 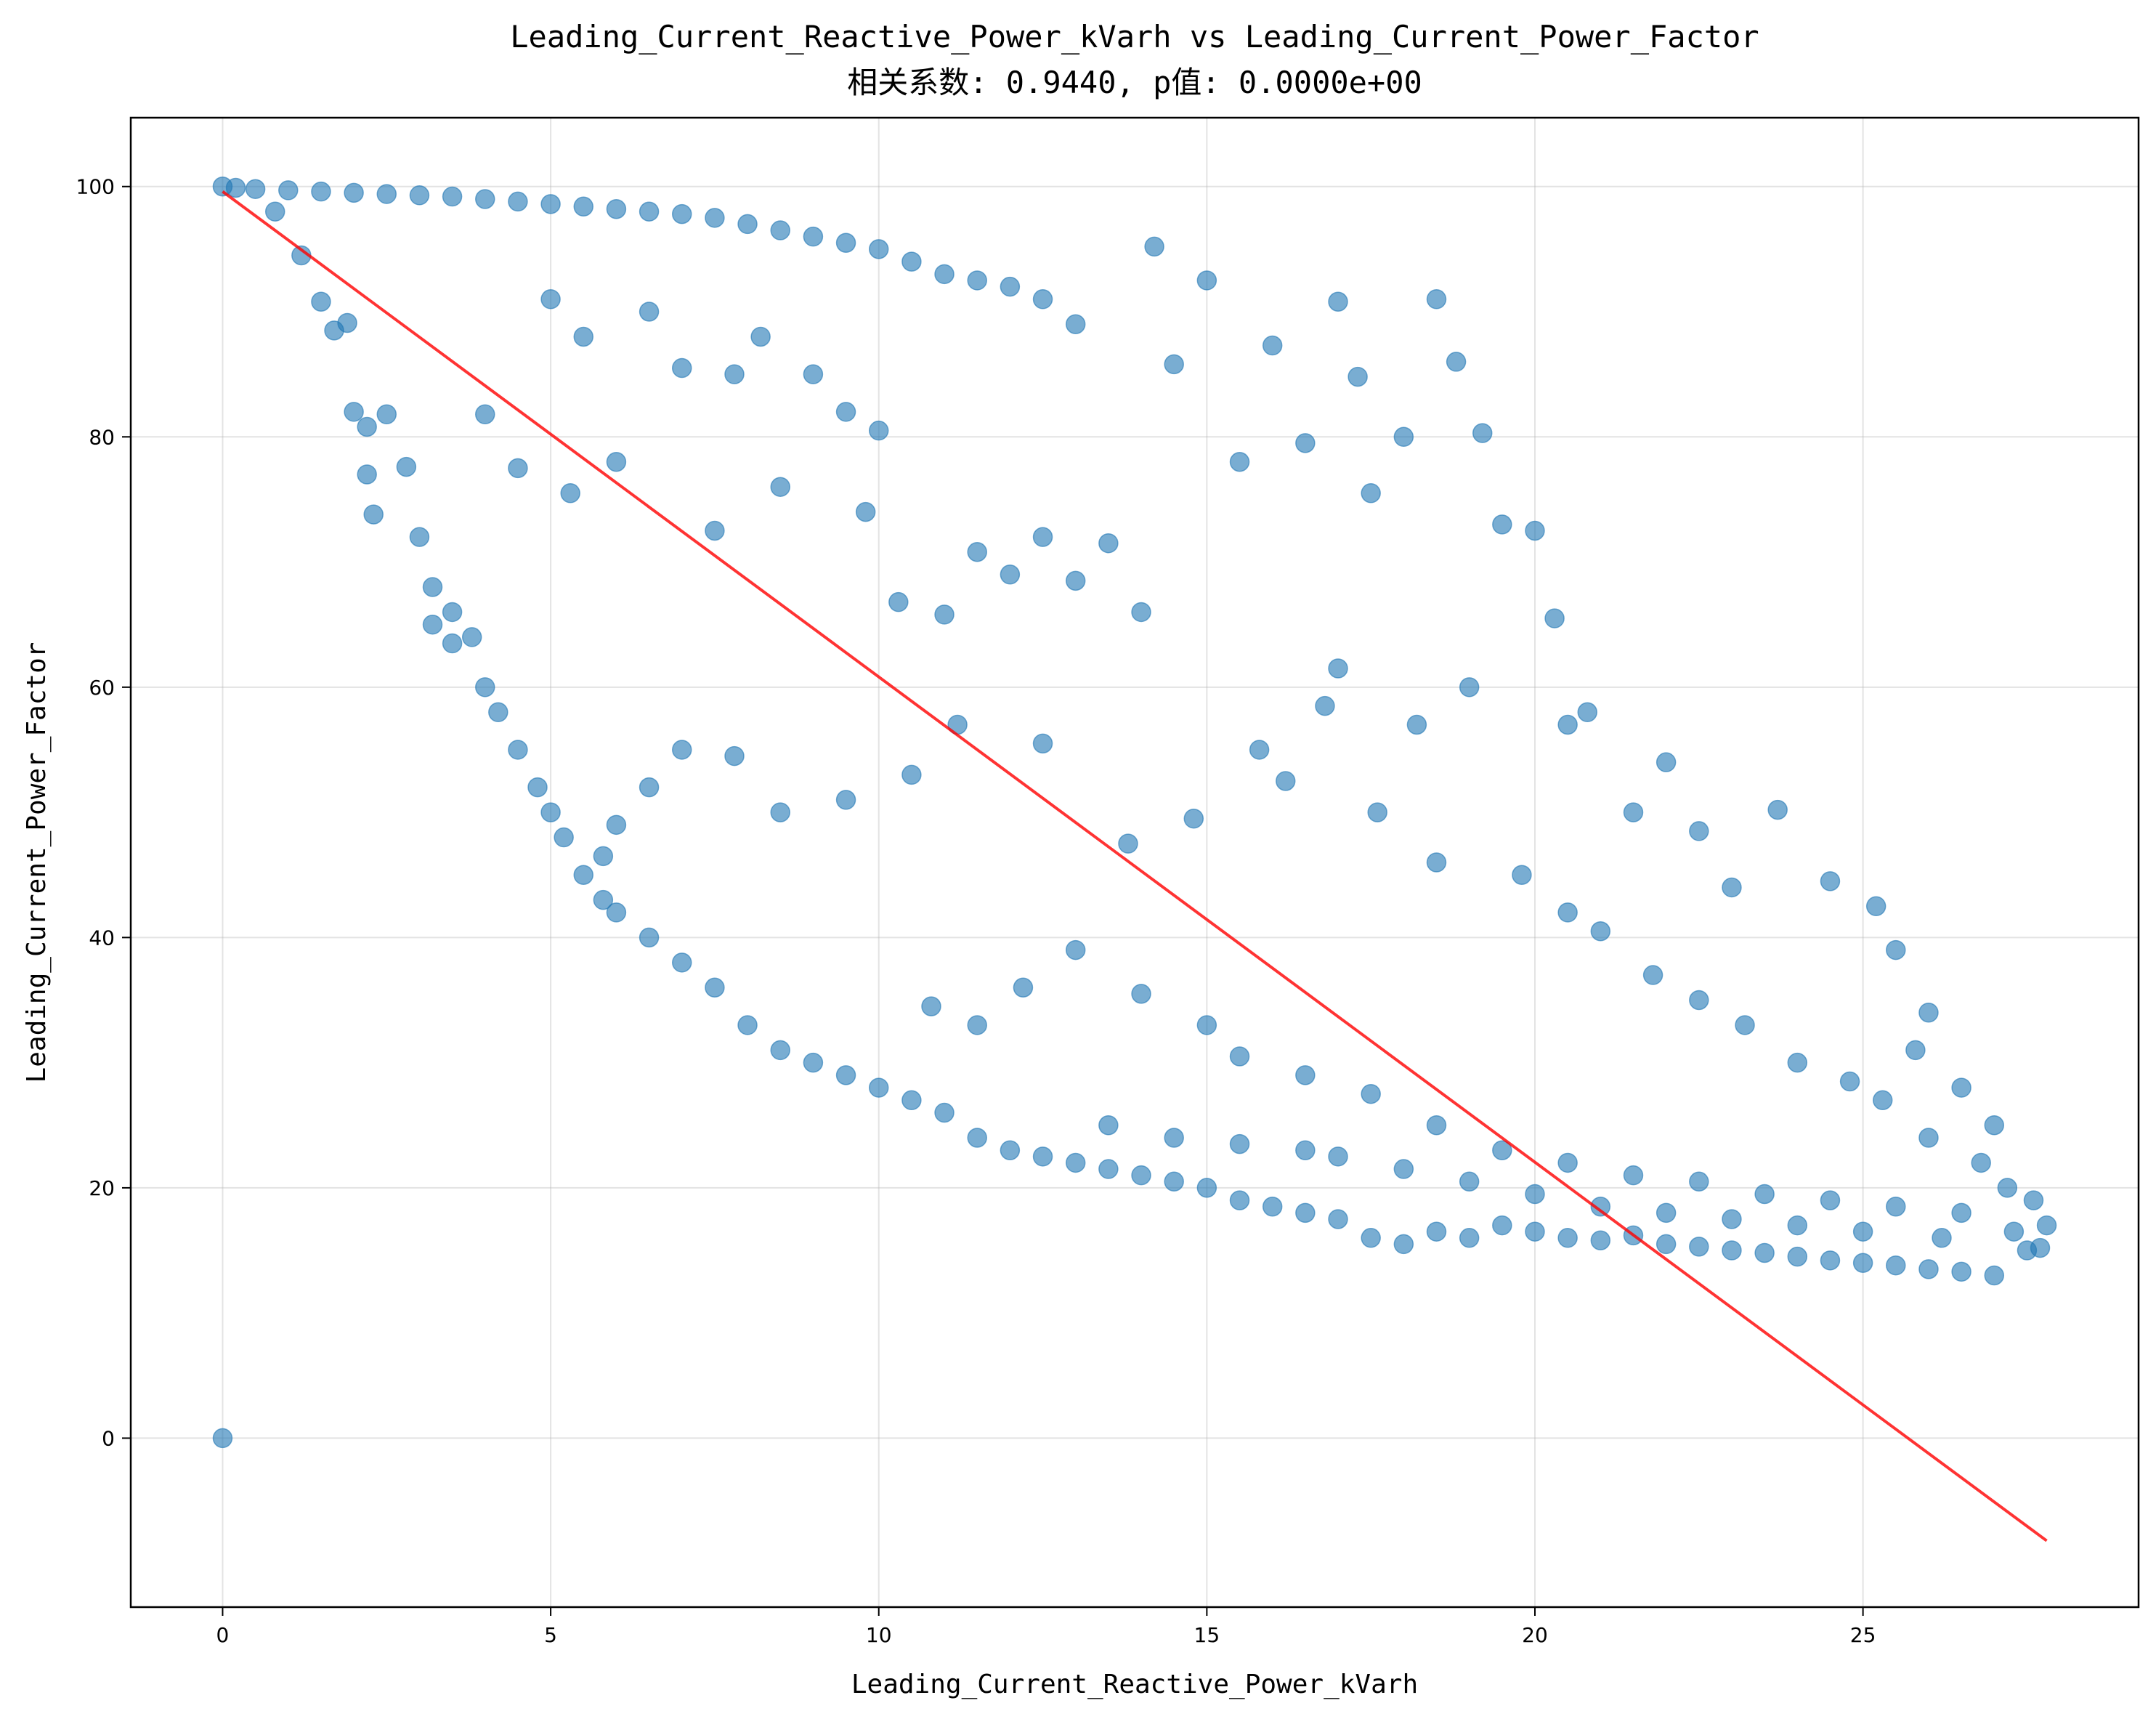 I want to click on y-tick-label-0: 0, so click(x=108, y=1438).